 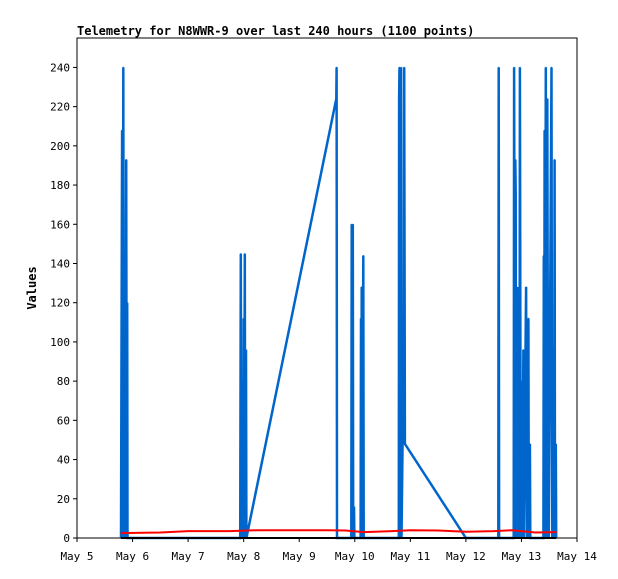 What do you see at coordinates (63, 460) in the screenshot?
I see `y-tick-label: 40` at bounding box center [63, 460].